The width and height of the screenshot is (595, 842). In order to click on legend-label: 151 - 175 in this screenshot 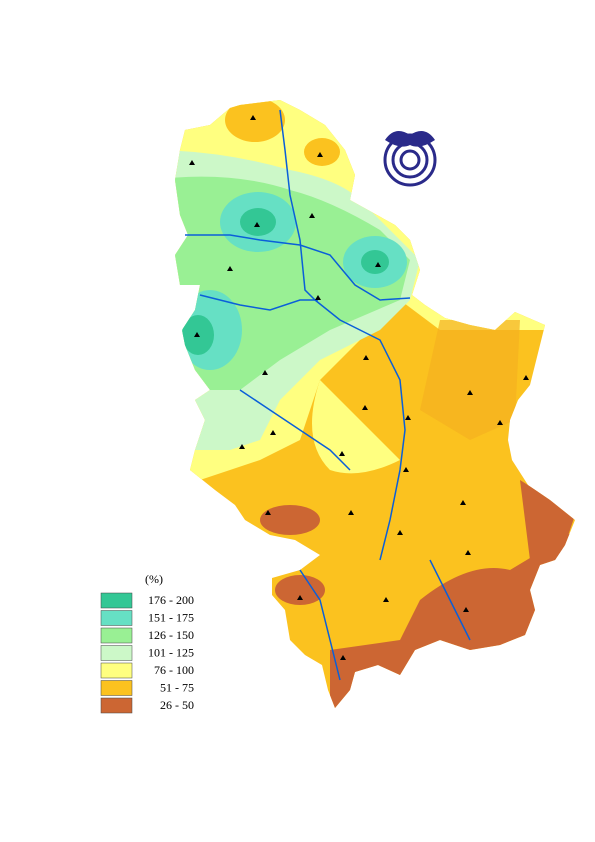, I will do `click(171, 617)`.